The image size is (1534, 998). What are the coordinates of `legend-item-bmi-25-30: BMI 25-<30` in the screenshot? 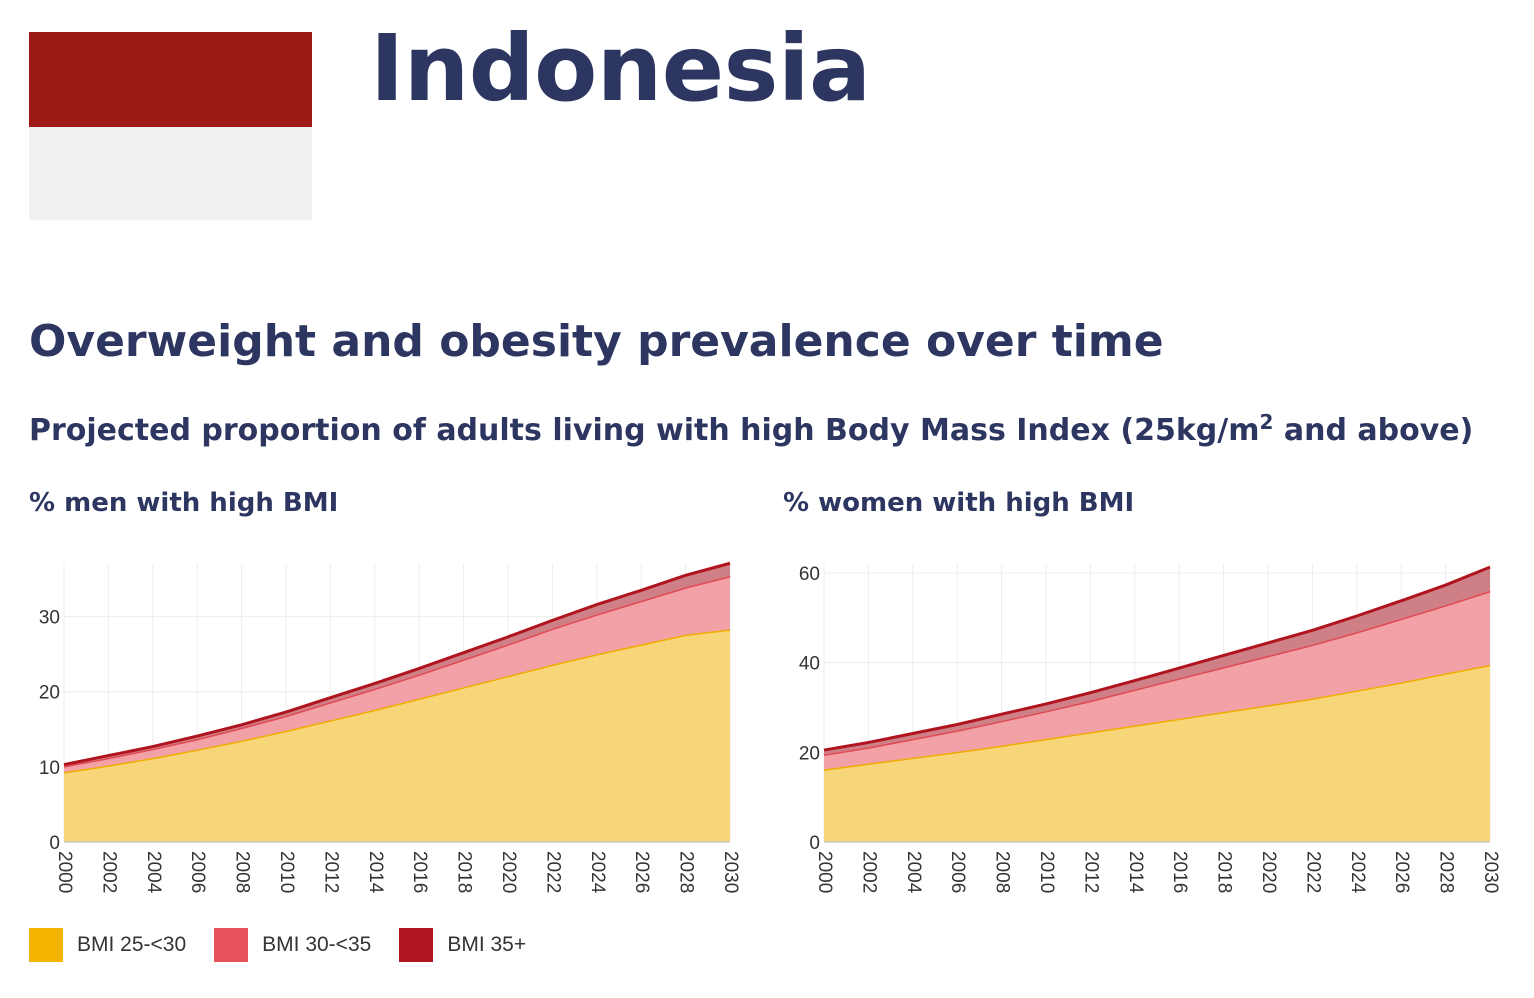 It's located at (107, 945).